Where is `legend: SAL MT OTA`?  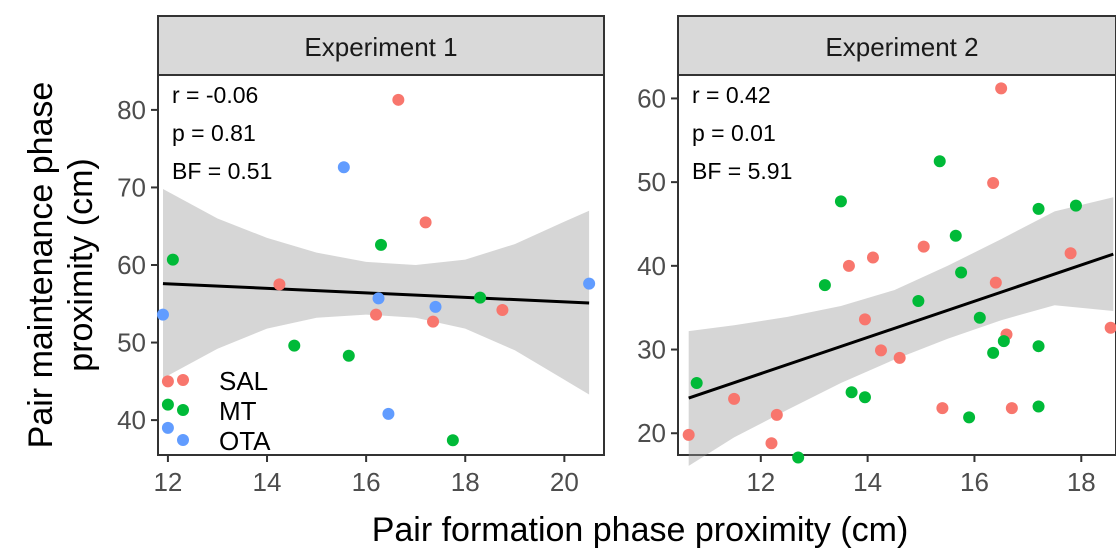 legend: SAL MT OTA is located at coordinates (224, 411).